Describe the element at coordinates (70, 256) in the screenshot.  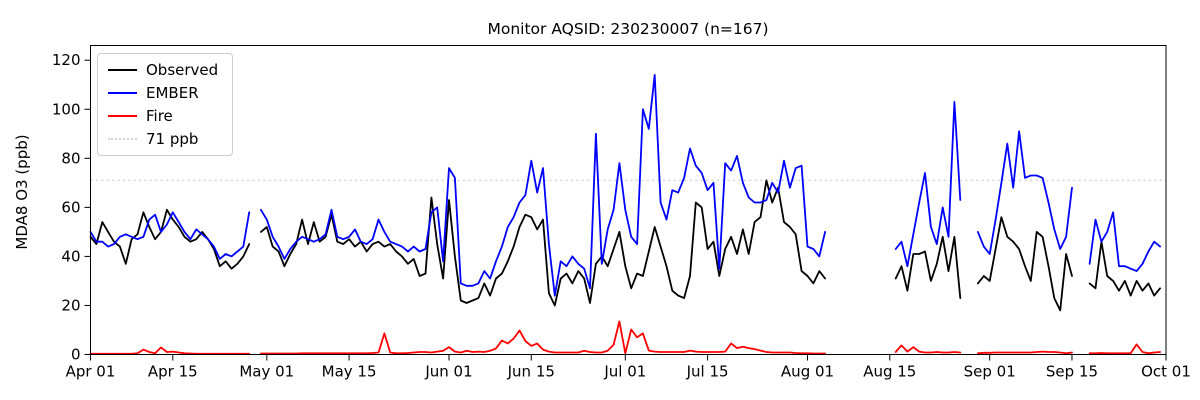
I see `y-tick-label: 40` at that location.